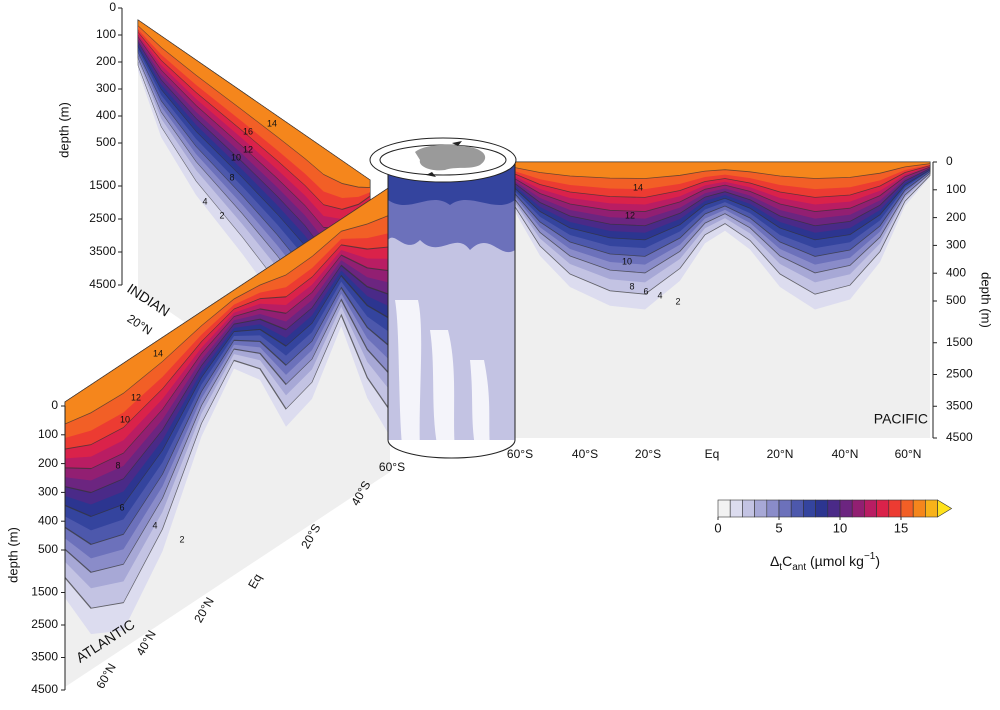  I want to click on x-tick-label: 60°N, so click(908, 454).